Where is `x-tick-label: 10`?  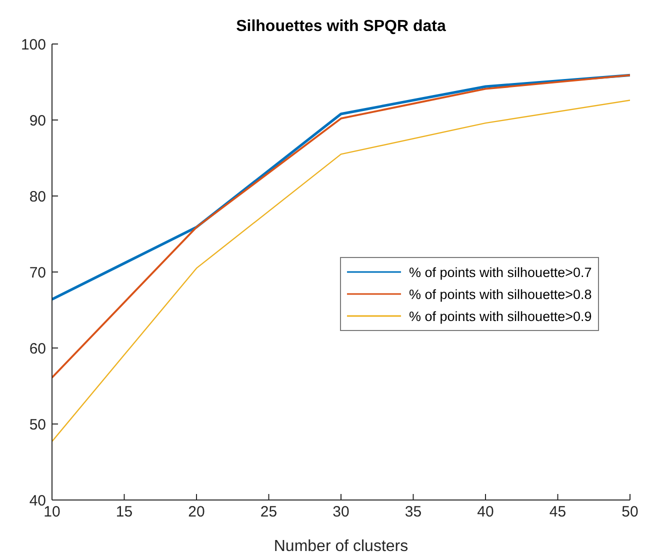 x-tick-label: 10 is located at coordinates (52, 512).